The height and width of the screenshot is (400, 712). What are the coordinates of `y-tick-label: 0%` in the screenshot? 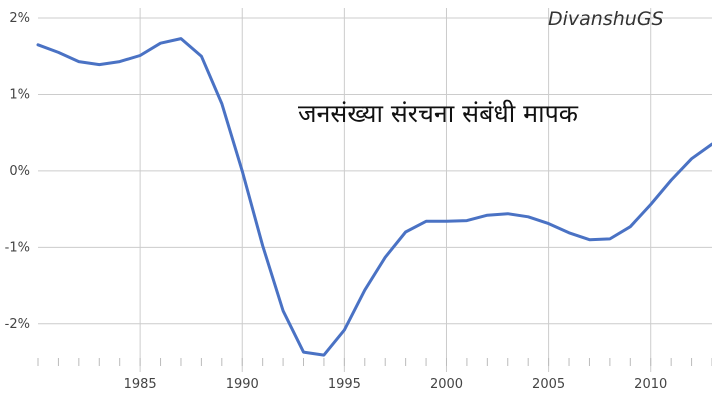 It's located at (19, 171).